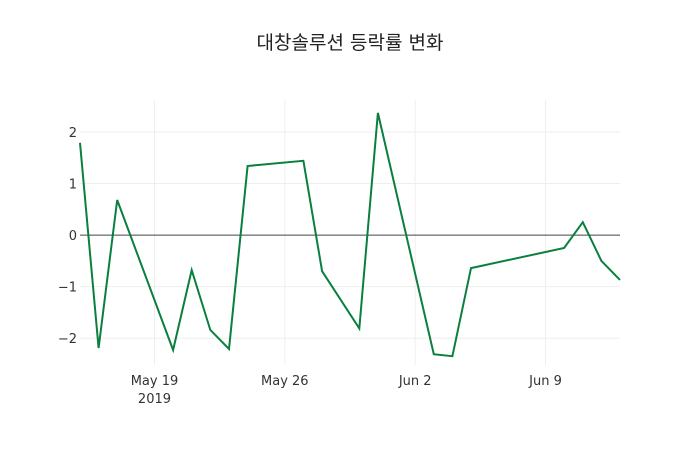 Image resolution: width=700 pixels, height=450 pixels. Describe the element at coordinates (67, 236) in the screenshot. I see `y-axis-ticks: −2 −1 0 1 2` at that location.